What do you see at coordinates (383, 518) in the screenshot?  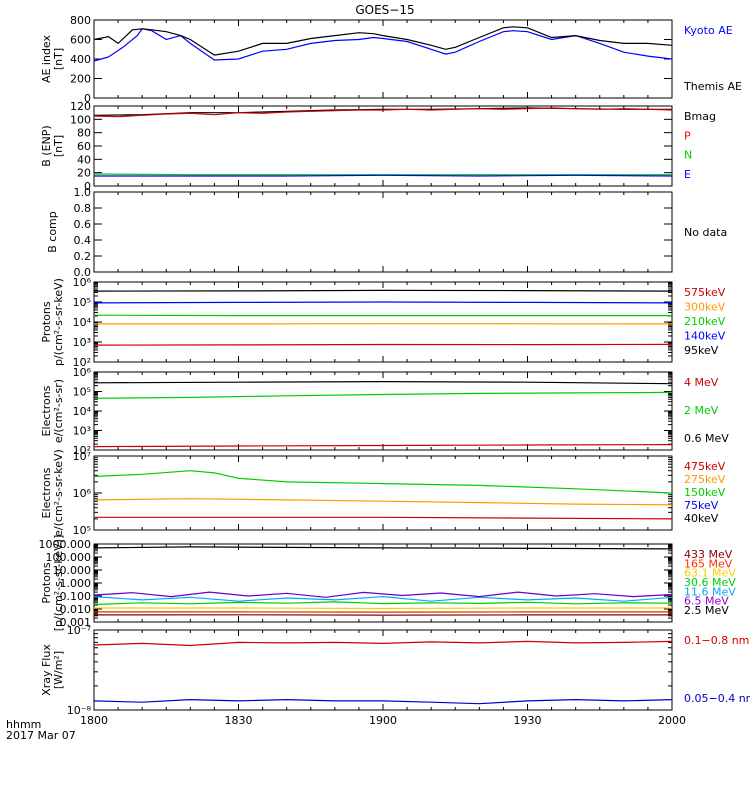 I see `series-line-475kev` at bounding box center [383, 518].